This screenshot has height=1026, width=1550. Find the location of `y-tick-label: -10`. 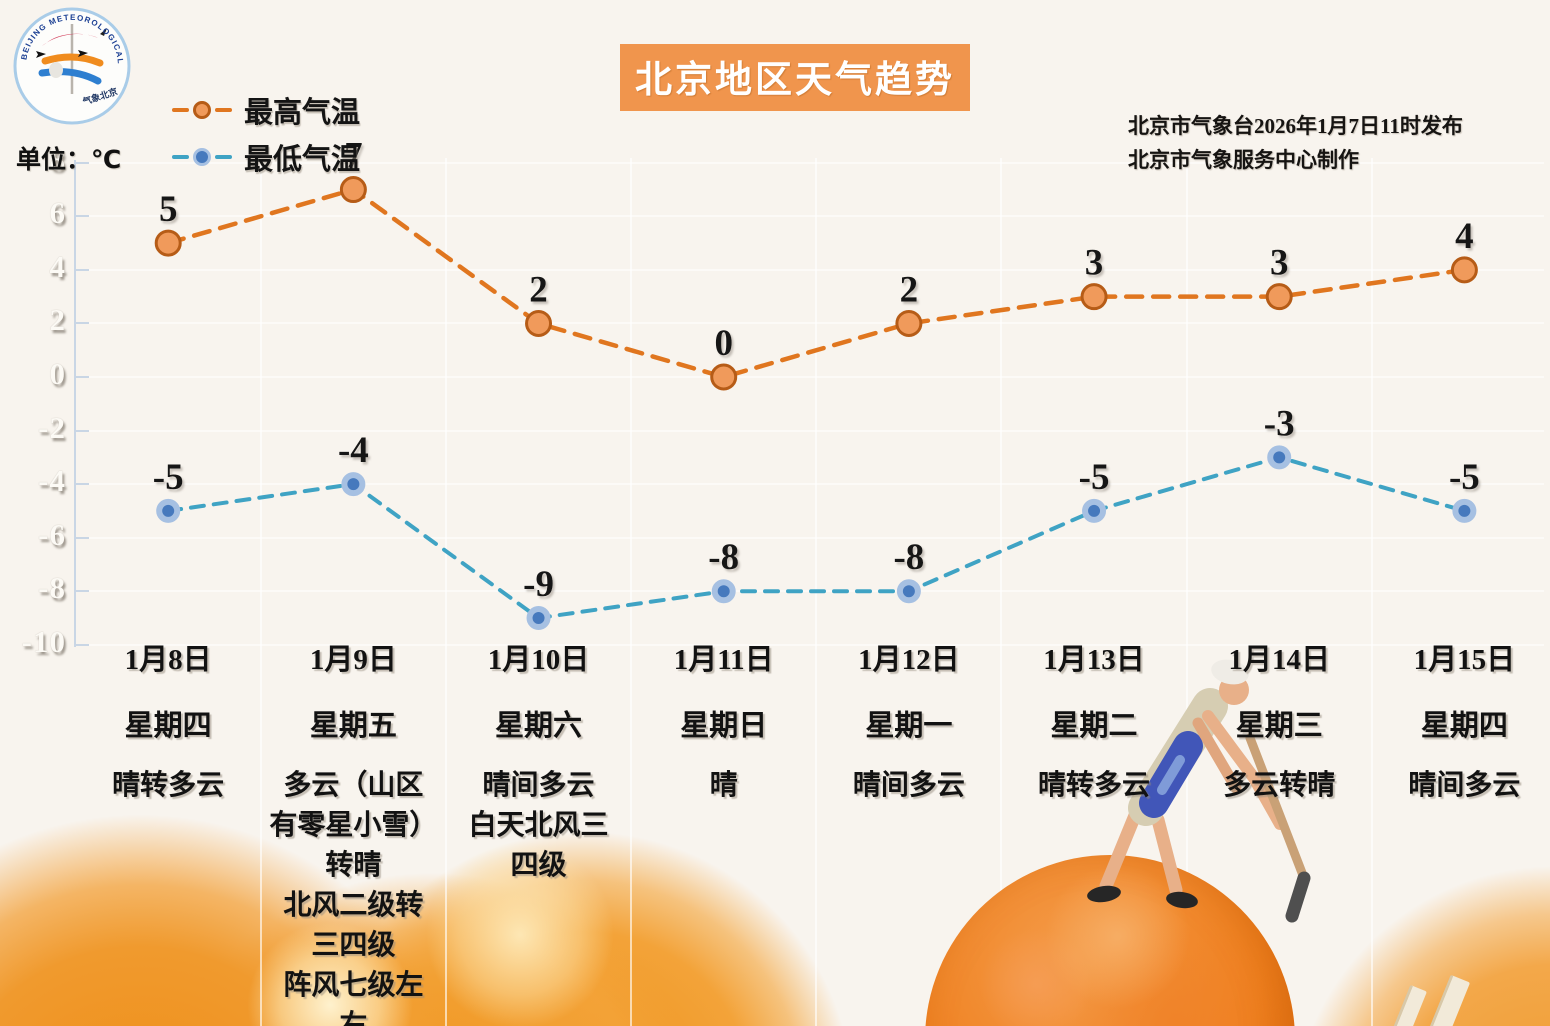

y-tick-label: -10 is located at coordinates (43, 641).